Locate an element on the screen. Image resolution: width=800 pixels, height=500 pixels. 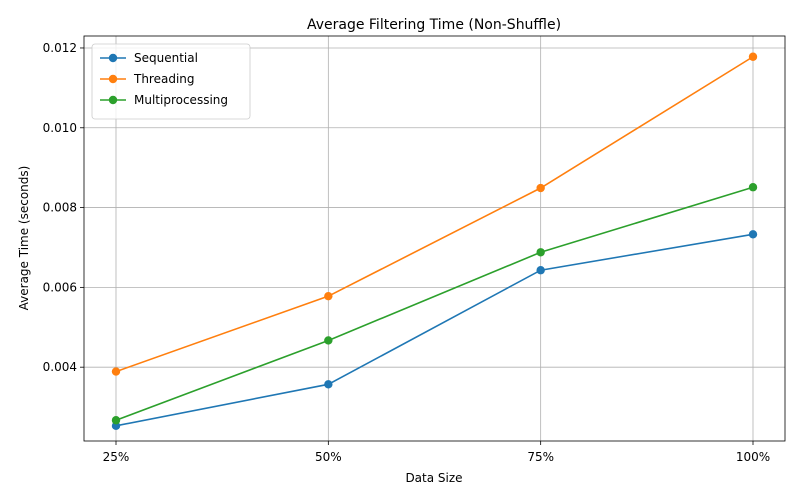
x-tick-label: 50% is located at coordinates (328, 457).